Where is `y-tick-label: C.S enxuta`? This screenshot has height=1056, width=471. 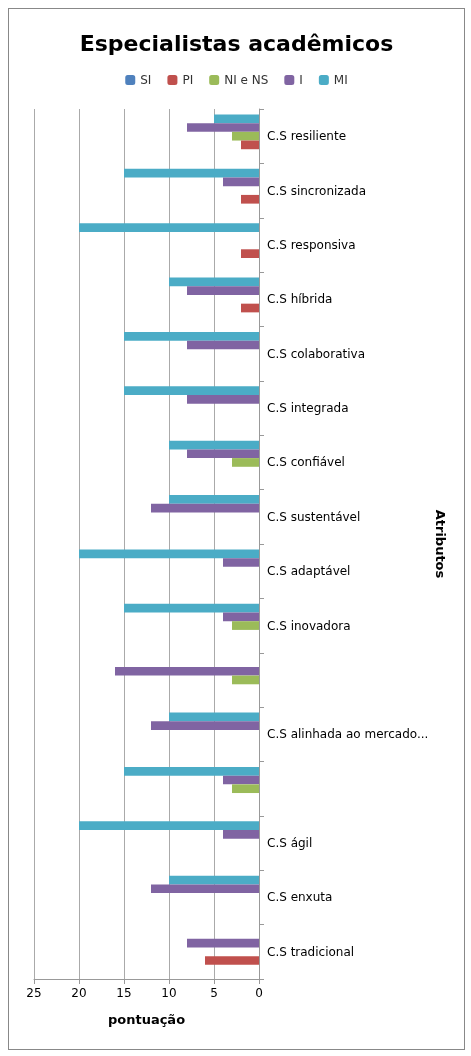 y-tick-label: C.S enxuta is located at coordinates (300, 897).